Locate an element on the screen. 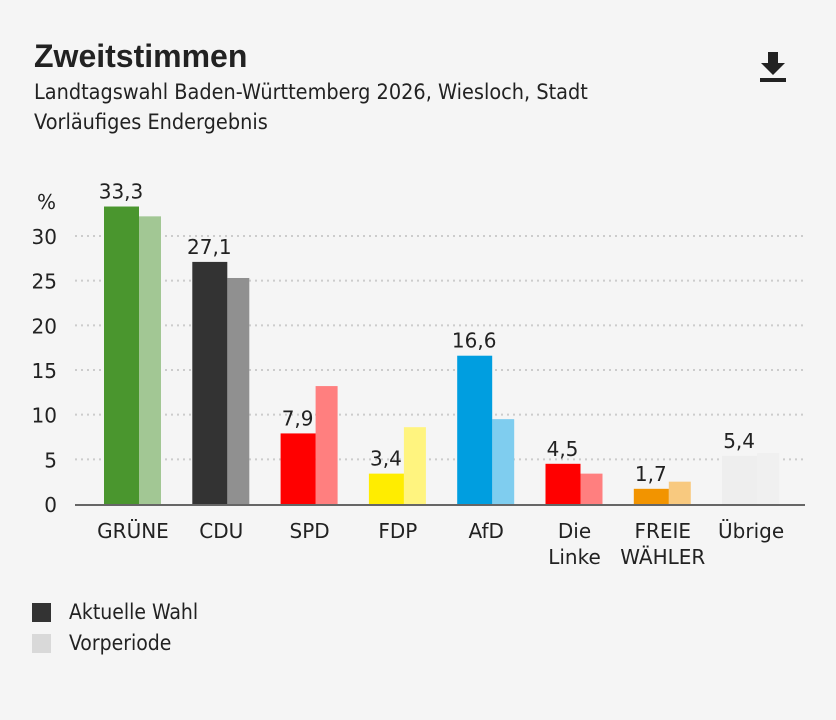 Image resolution: width=836 pixels, height=720 pixels. data-label: 4,5 is located at coordinates (563, 449).